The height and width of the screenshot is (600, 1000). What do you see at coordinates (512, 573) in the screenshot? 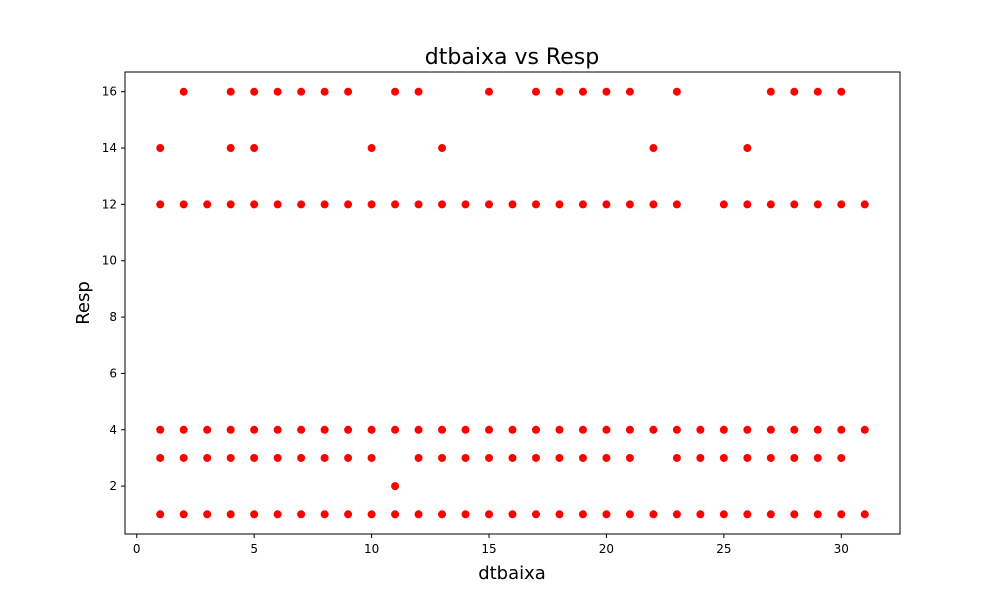
I see `x-axis-label: dtbaixa` at bounding box center [512, 573].